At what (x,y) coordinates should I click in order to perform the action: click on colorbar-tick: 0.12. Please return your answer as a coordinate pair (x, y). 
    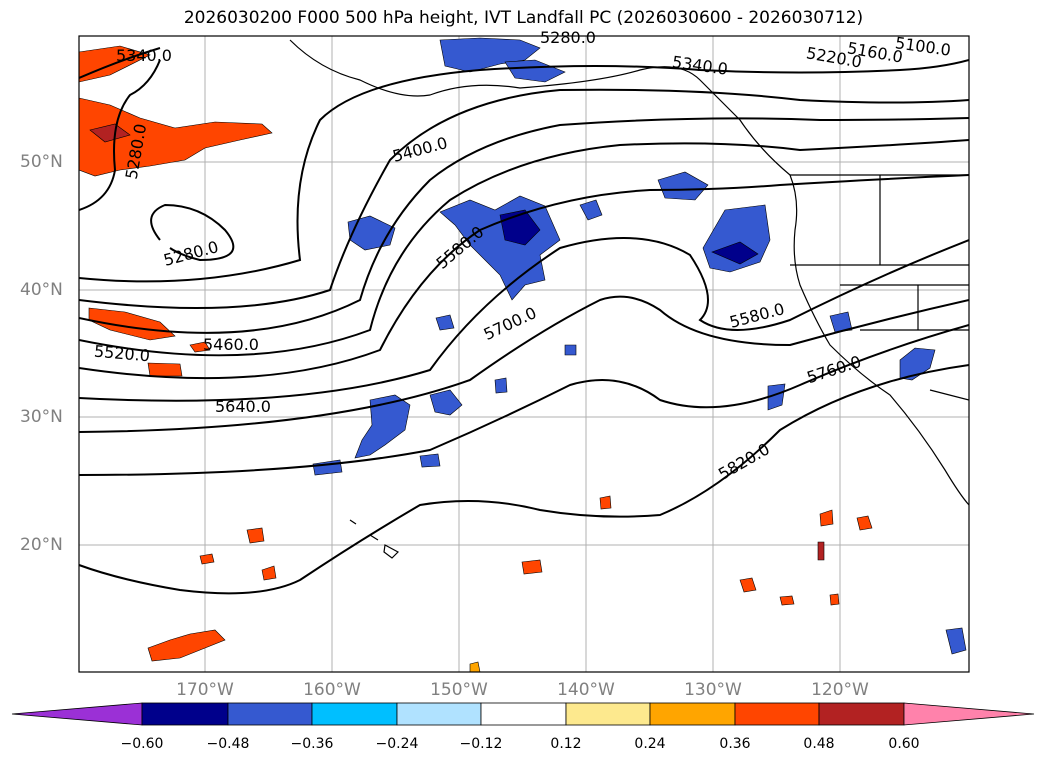
    Looking at the image, I should click on (566, 744).